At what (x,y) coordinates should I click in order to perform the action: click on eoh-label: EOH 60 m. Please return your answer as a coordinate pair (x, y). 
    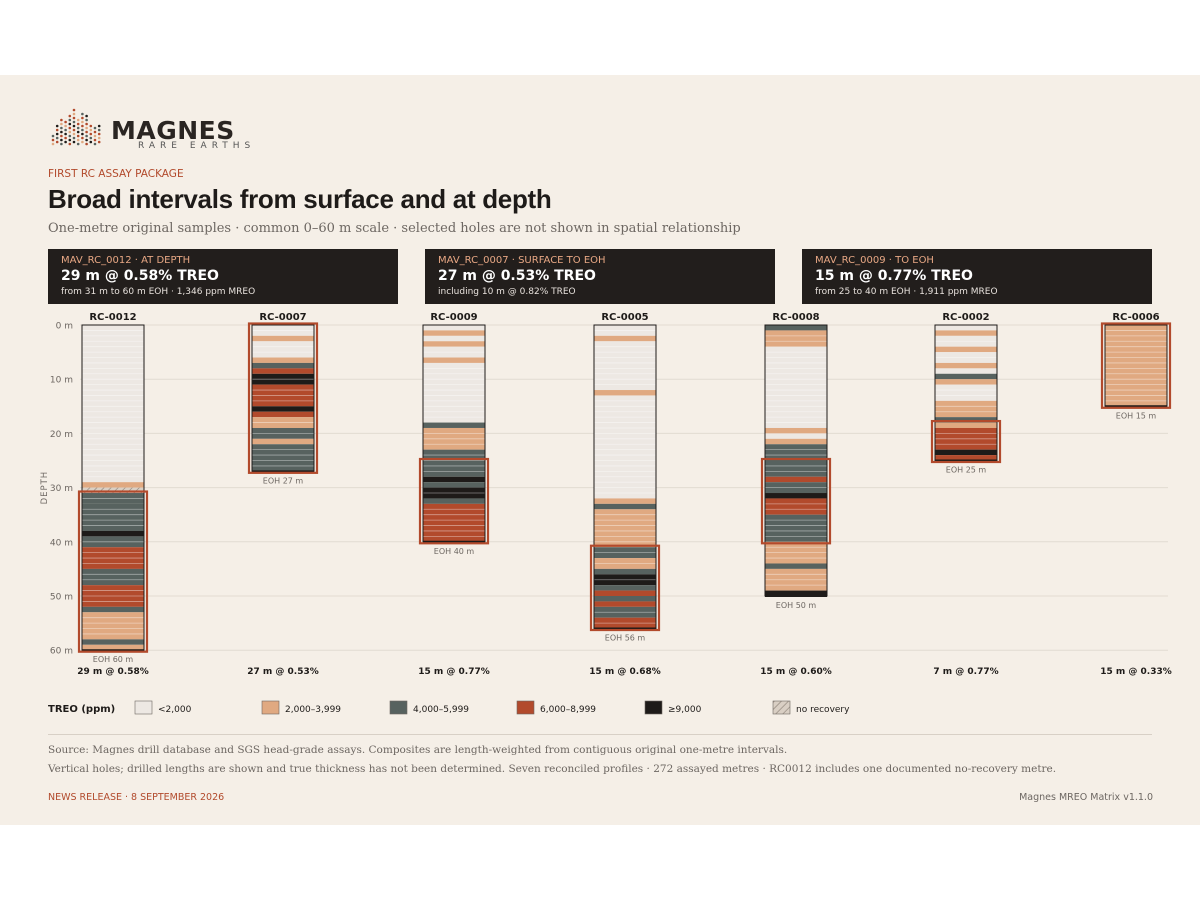
    Looking at the image, I should click on (113, 659).